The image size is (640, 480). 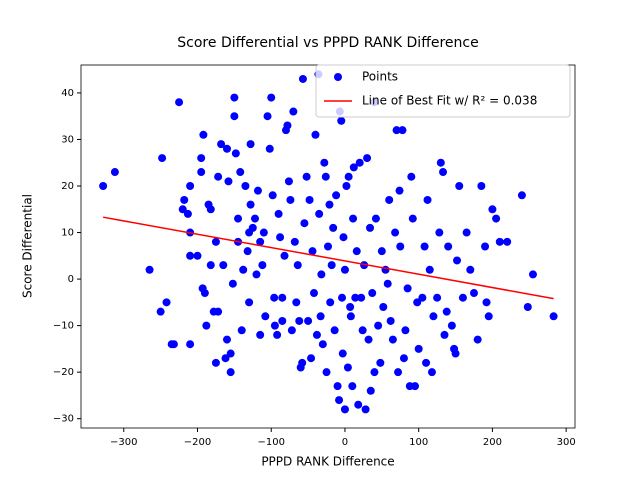 I want to click on y-tick-label: 10, so click(x=67, y=233).